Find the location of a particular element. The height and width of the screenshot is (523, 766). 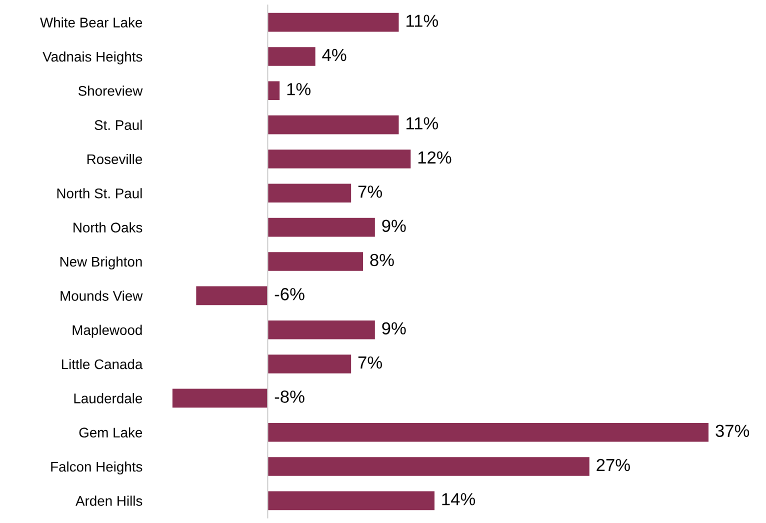

y-tick-label: St. Paul is located at coordinates (118, 125).